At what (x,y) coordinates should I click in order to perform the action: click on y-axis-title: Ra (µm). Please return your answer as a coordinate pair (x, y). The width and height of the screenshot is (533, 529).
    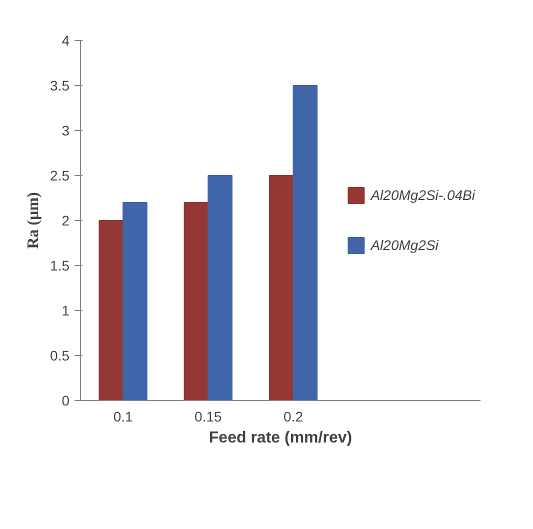
    Looking at the image, I should click on (33, 220).